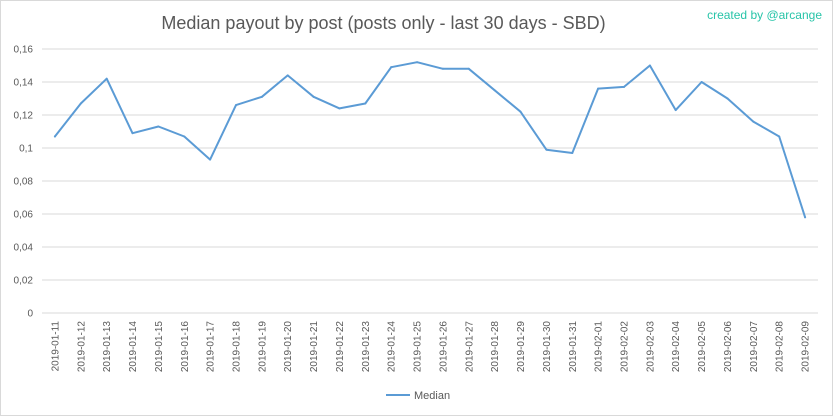 This screenshot has height=416, width=833. What do you see at coordinates (340, 347) in the screenshot?
I see `x-tick-label: 2019-01-22` at bounding box center [340, 347].